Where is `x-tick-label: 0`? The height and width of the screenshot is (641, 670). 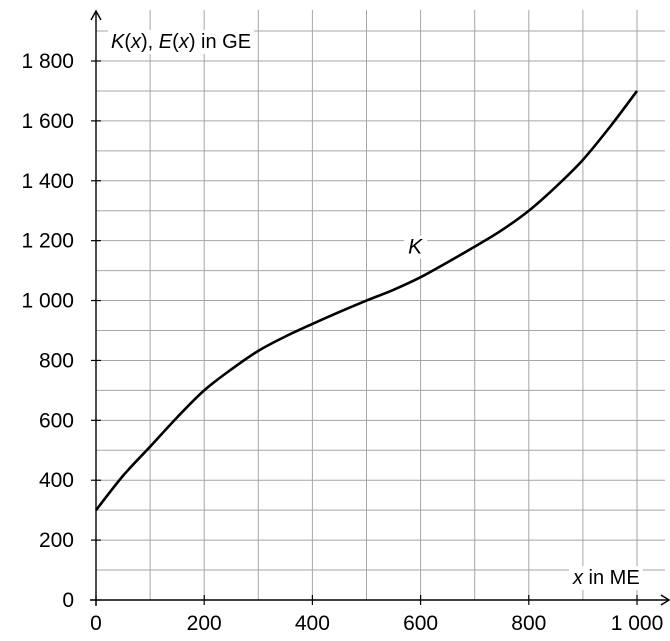
x-tick-label: 0 is located at coordinates (96, 623).